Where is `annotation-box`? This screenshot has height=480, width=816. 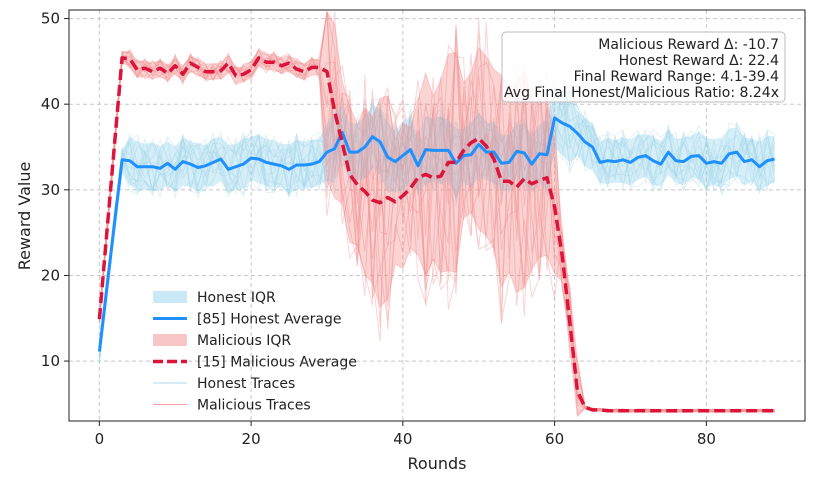
annotation-box is located at coordinates (643, 67).